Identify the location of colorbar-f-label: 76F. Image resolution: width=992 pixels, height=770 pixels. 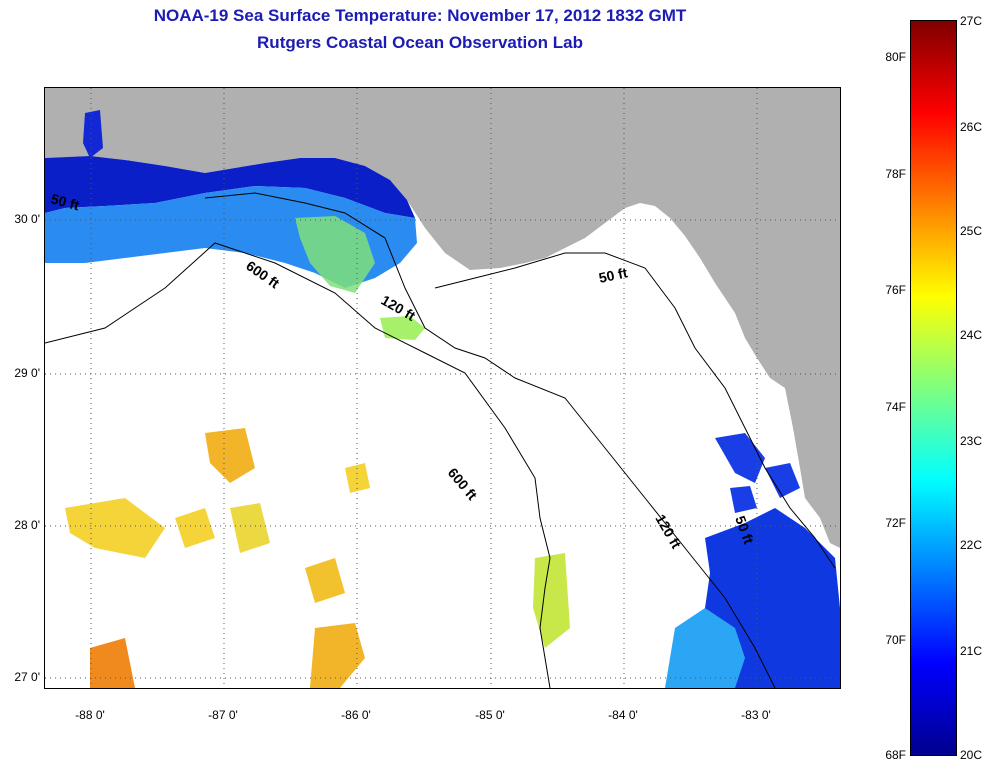
(895, 290).